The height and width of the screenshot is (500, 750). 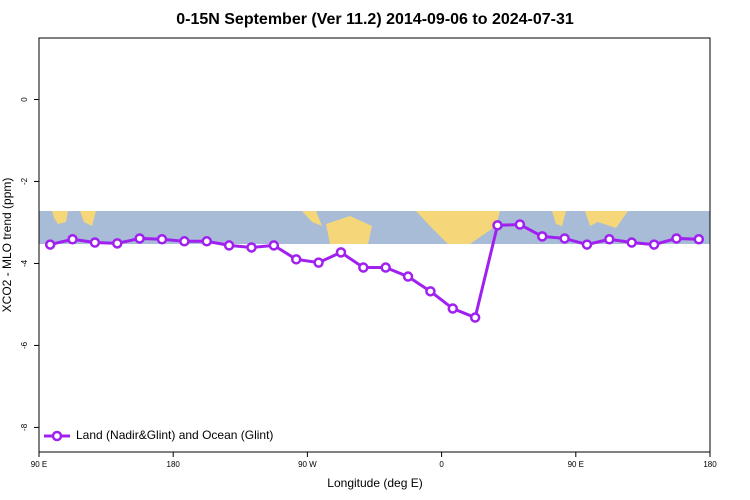 What do you see at coordinates (24, 263) in the screenshot?
I see `y-tick-label: -4` at bounding box center [24, 263].